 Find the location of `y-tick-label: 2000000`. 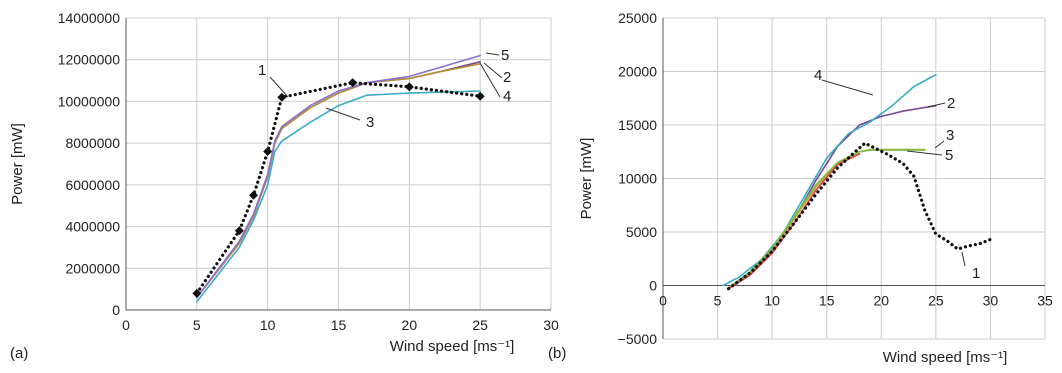

y-tick-label: 2000000 is located at coordinates (92, 268).